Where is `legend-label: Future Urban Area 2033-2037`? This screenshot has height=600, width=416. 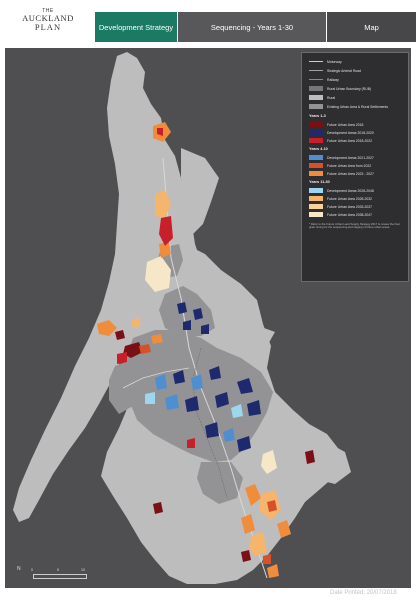
legend-label: Future Urban Area 2033-2037 is located at coordinates (350, 206).